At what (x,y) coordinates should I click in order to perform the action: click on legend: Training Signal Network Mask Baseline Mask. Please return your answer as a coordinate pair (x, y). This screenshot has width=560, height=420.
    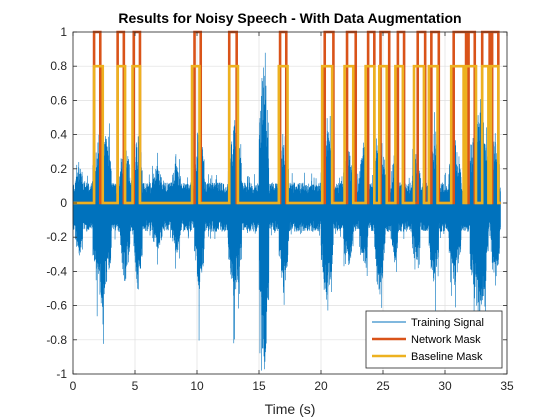
    Looking at the image, I should click on (434, 339).